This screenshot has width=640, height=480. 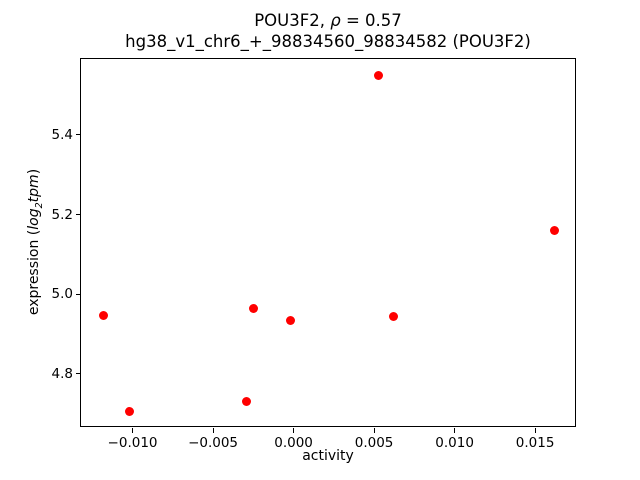 What do you see at coordinates (34, 272) in the screenshot?
I see `ylabel-prefix: expression (` at bounding box center [34, 272].